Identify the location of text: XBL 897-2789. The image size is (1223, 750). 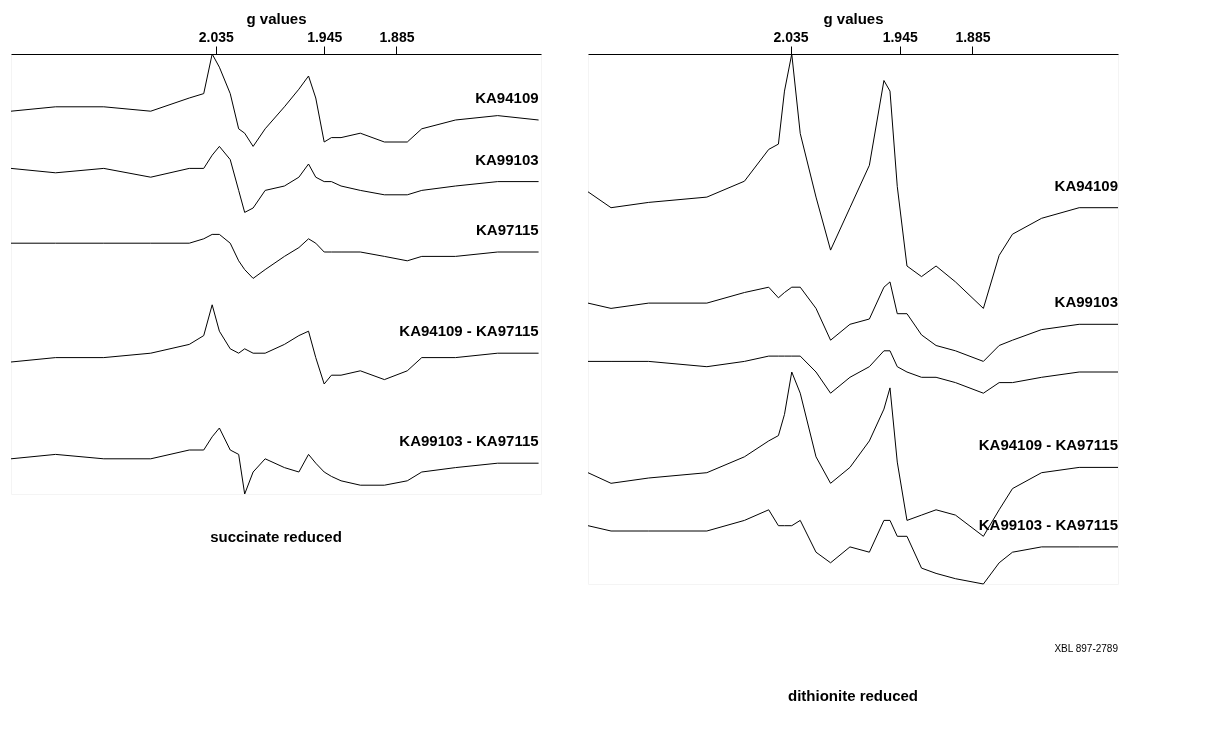
(1086, 648).